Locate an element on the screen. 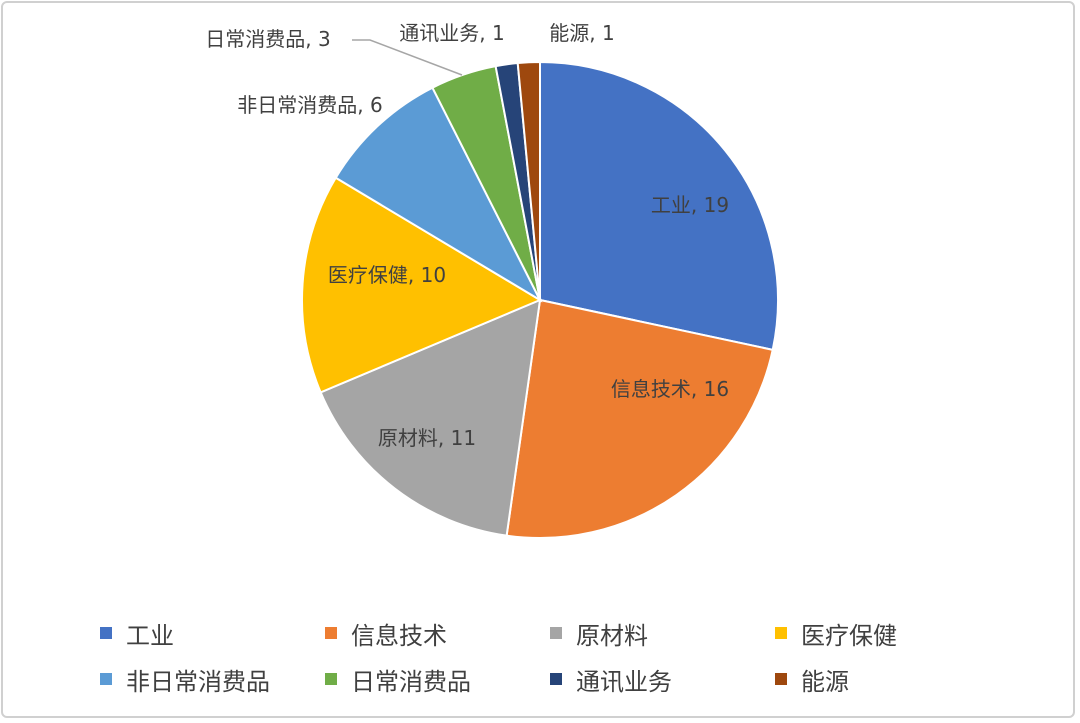 The image size is (1080, 723). legend-label: 能源 is located at coordinates (825, 681).